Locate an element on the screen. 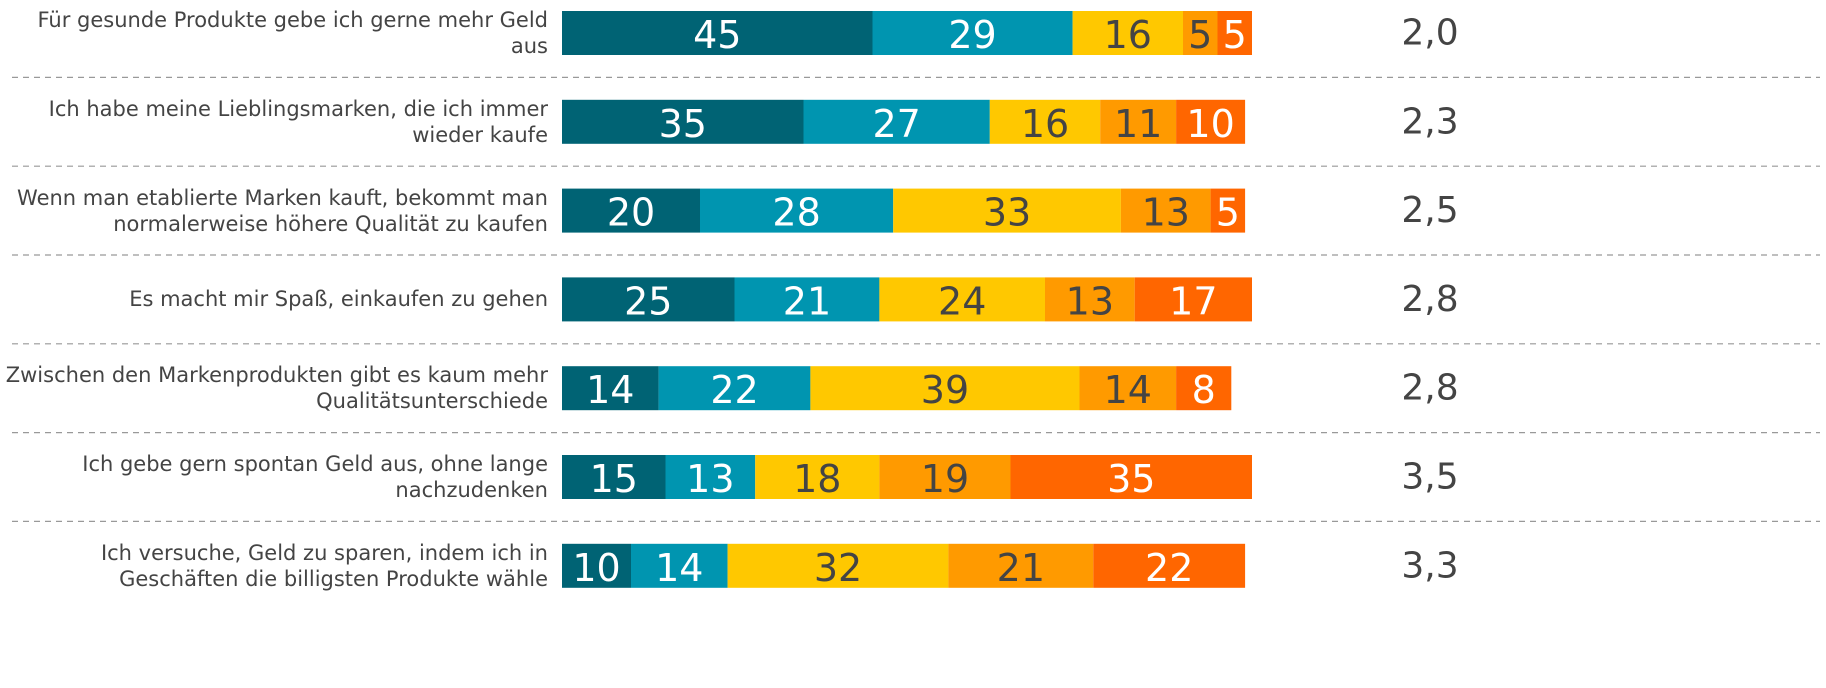 This screenshot has width=1826, height=688. value-label: 25 is located at coordinates (648, 301).